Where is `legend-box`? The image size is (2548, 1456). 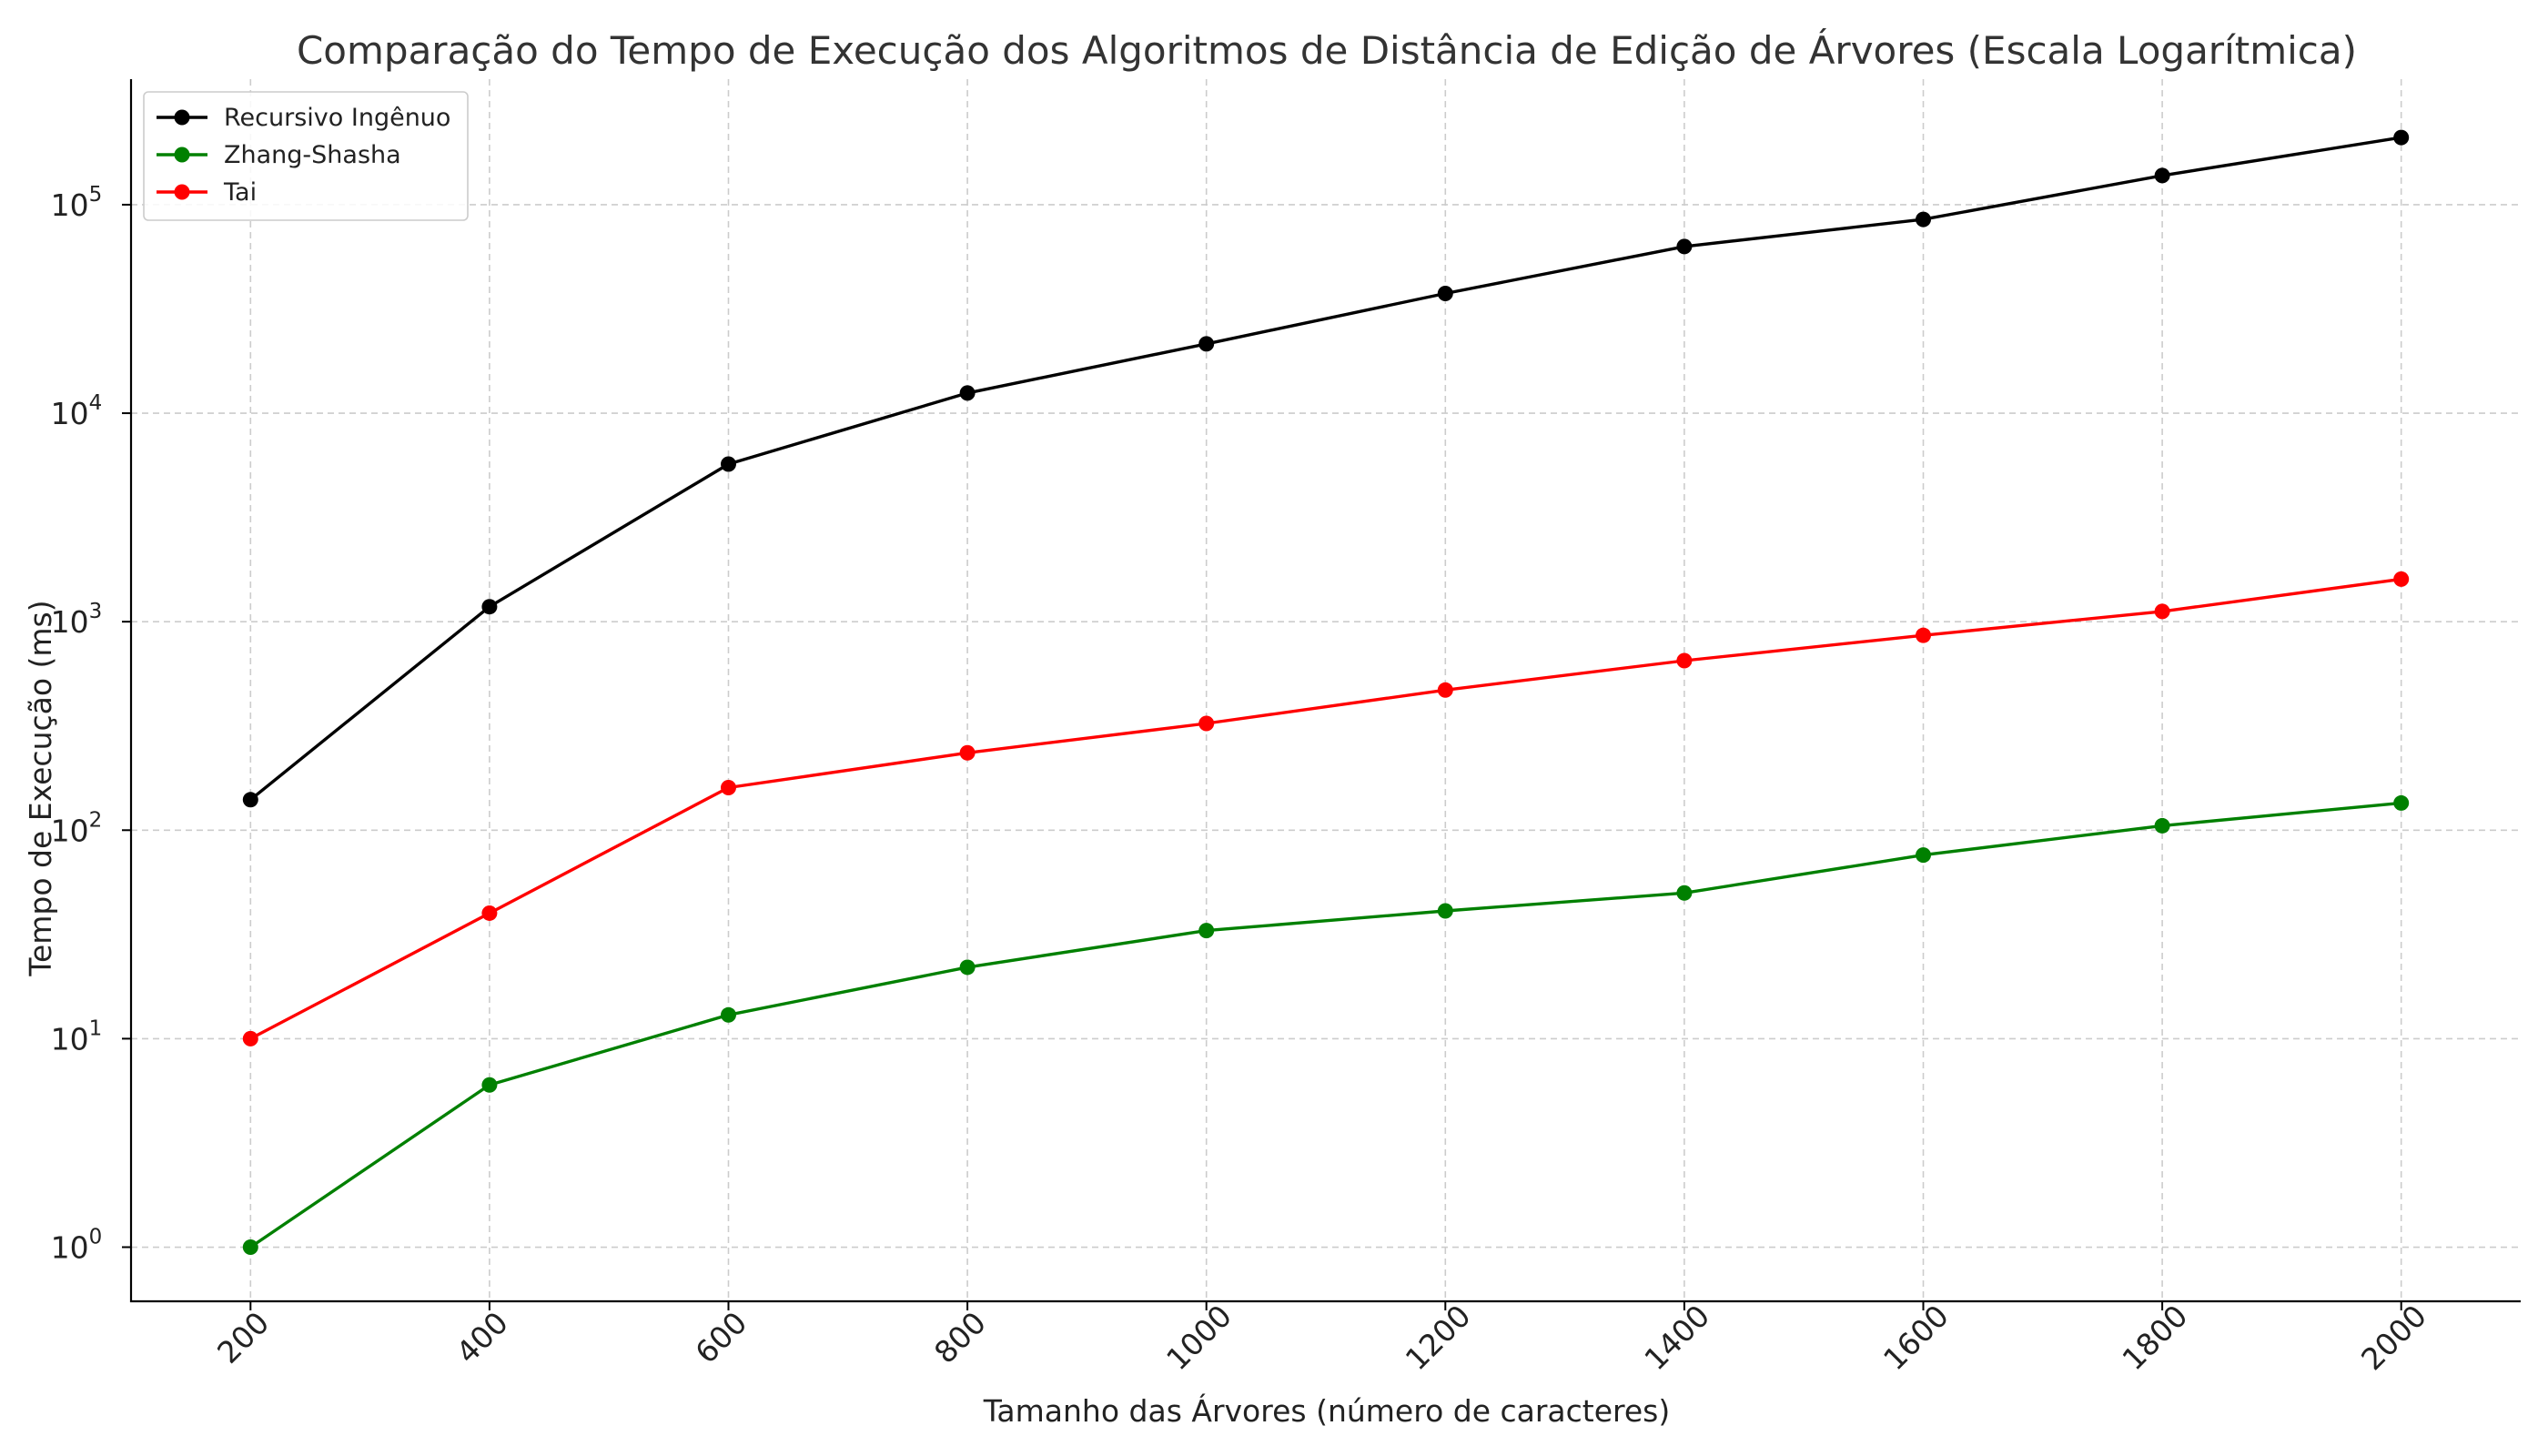 legend-box is located at coordinates (306, 156).